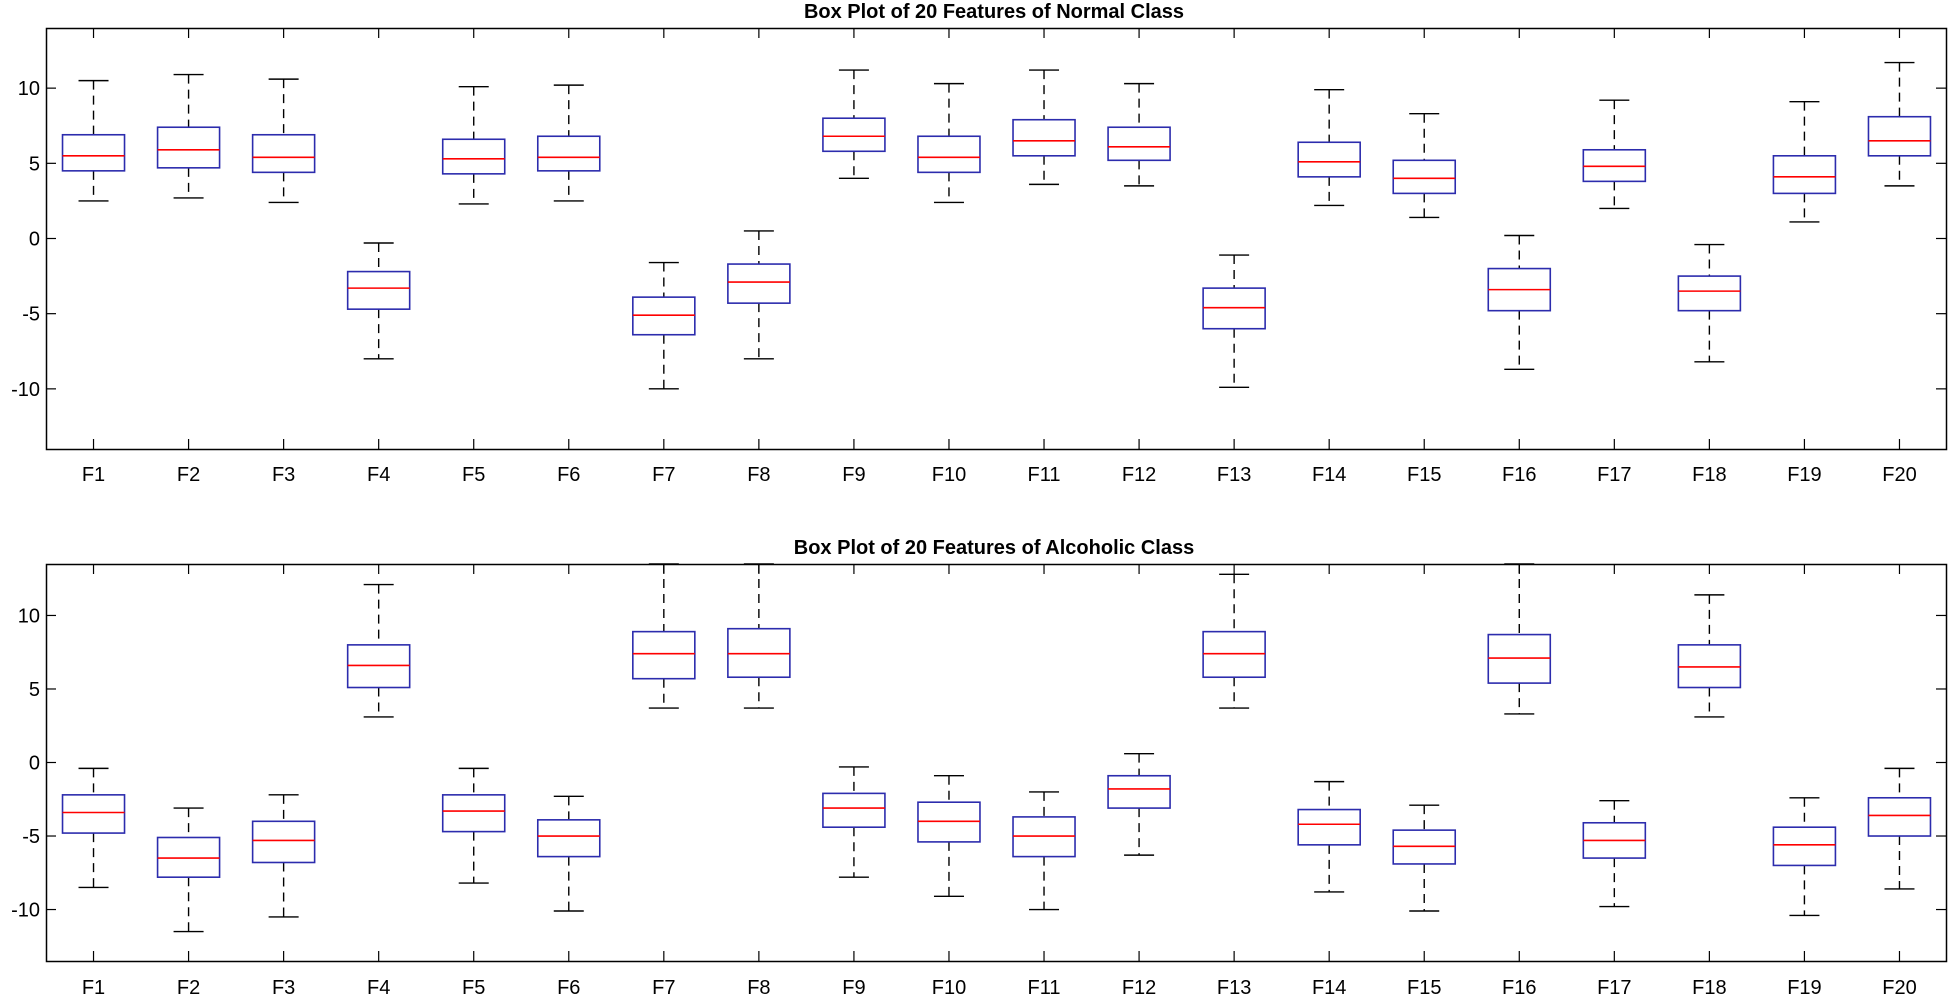  Describe the element at coordinates (1139, 987) in the screenshot. I see `x-tick-label: F12` at that location.